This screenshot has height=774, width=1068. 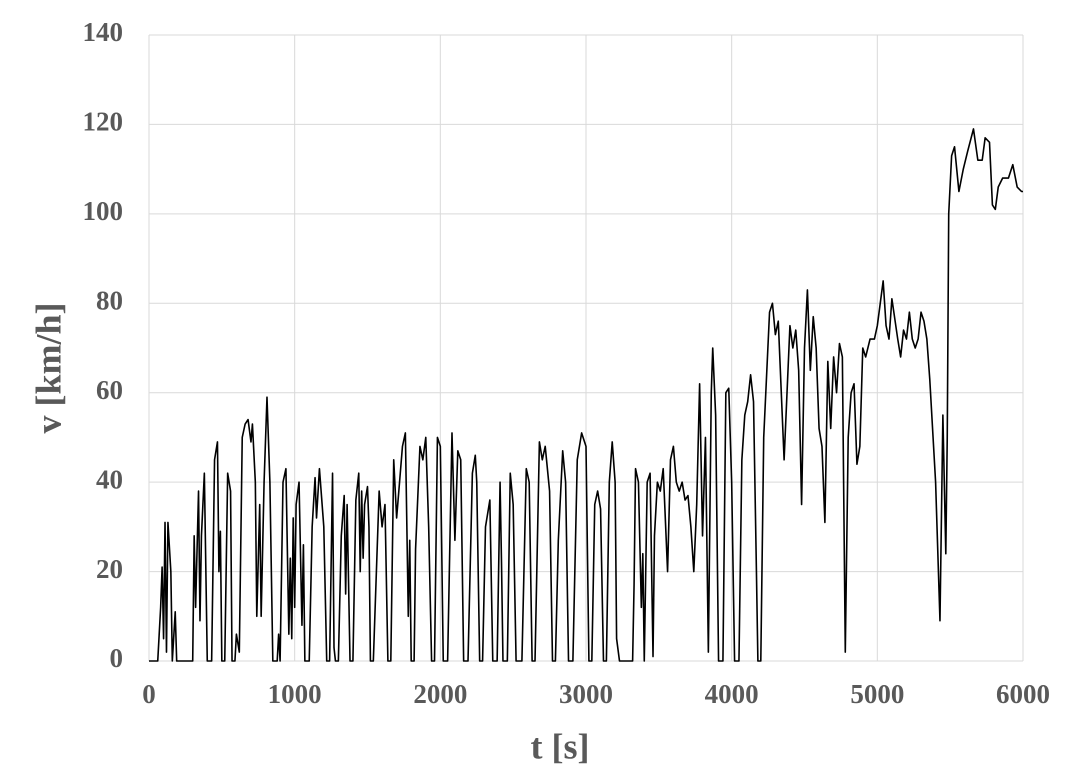 What do you see at coordinates (586, 694) in the screenshot?
I see `x-tick-label: 3000` at bounding box center [586, 694].